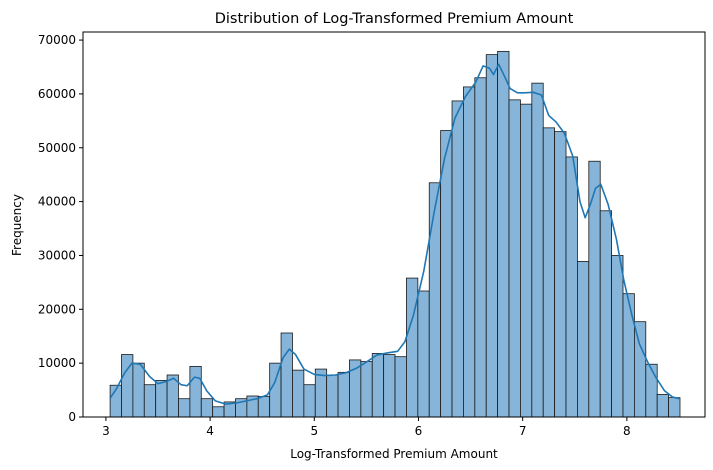  I want to click on y-tick-label: 40000, so click(57, 202).